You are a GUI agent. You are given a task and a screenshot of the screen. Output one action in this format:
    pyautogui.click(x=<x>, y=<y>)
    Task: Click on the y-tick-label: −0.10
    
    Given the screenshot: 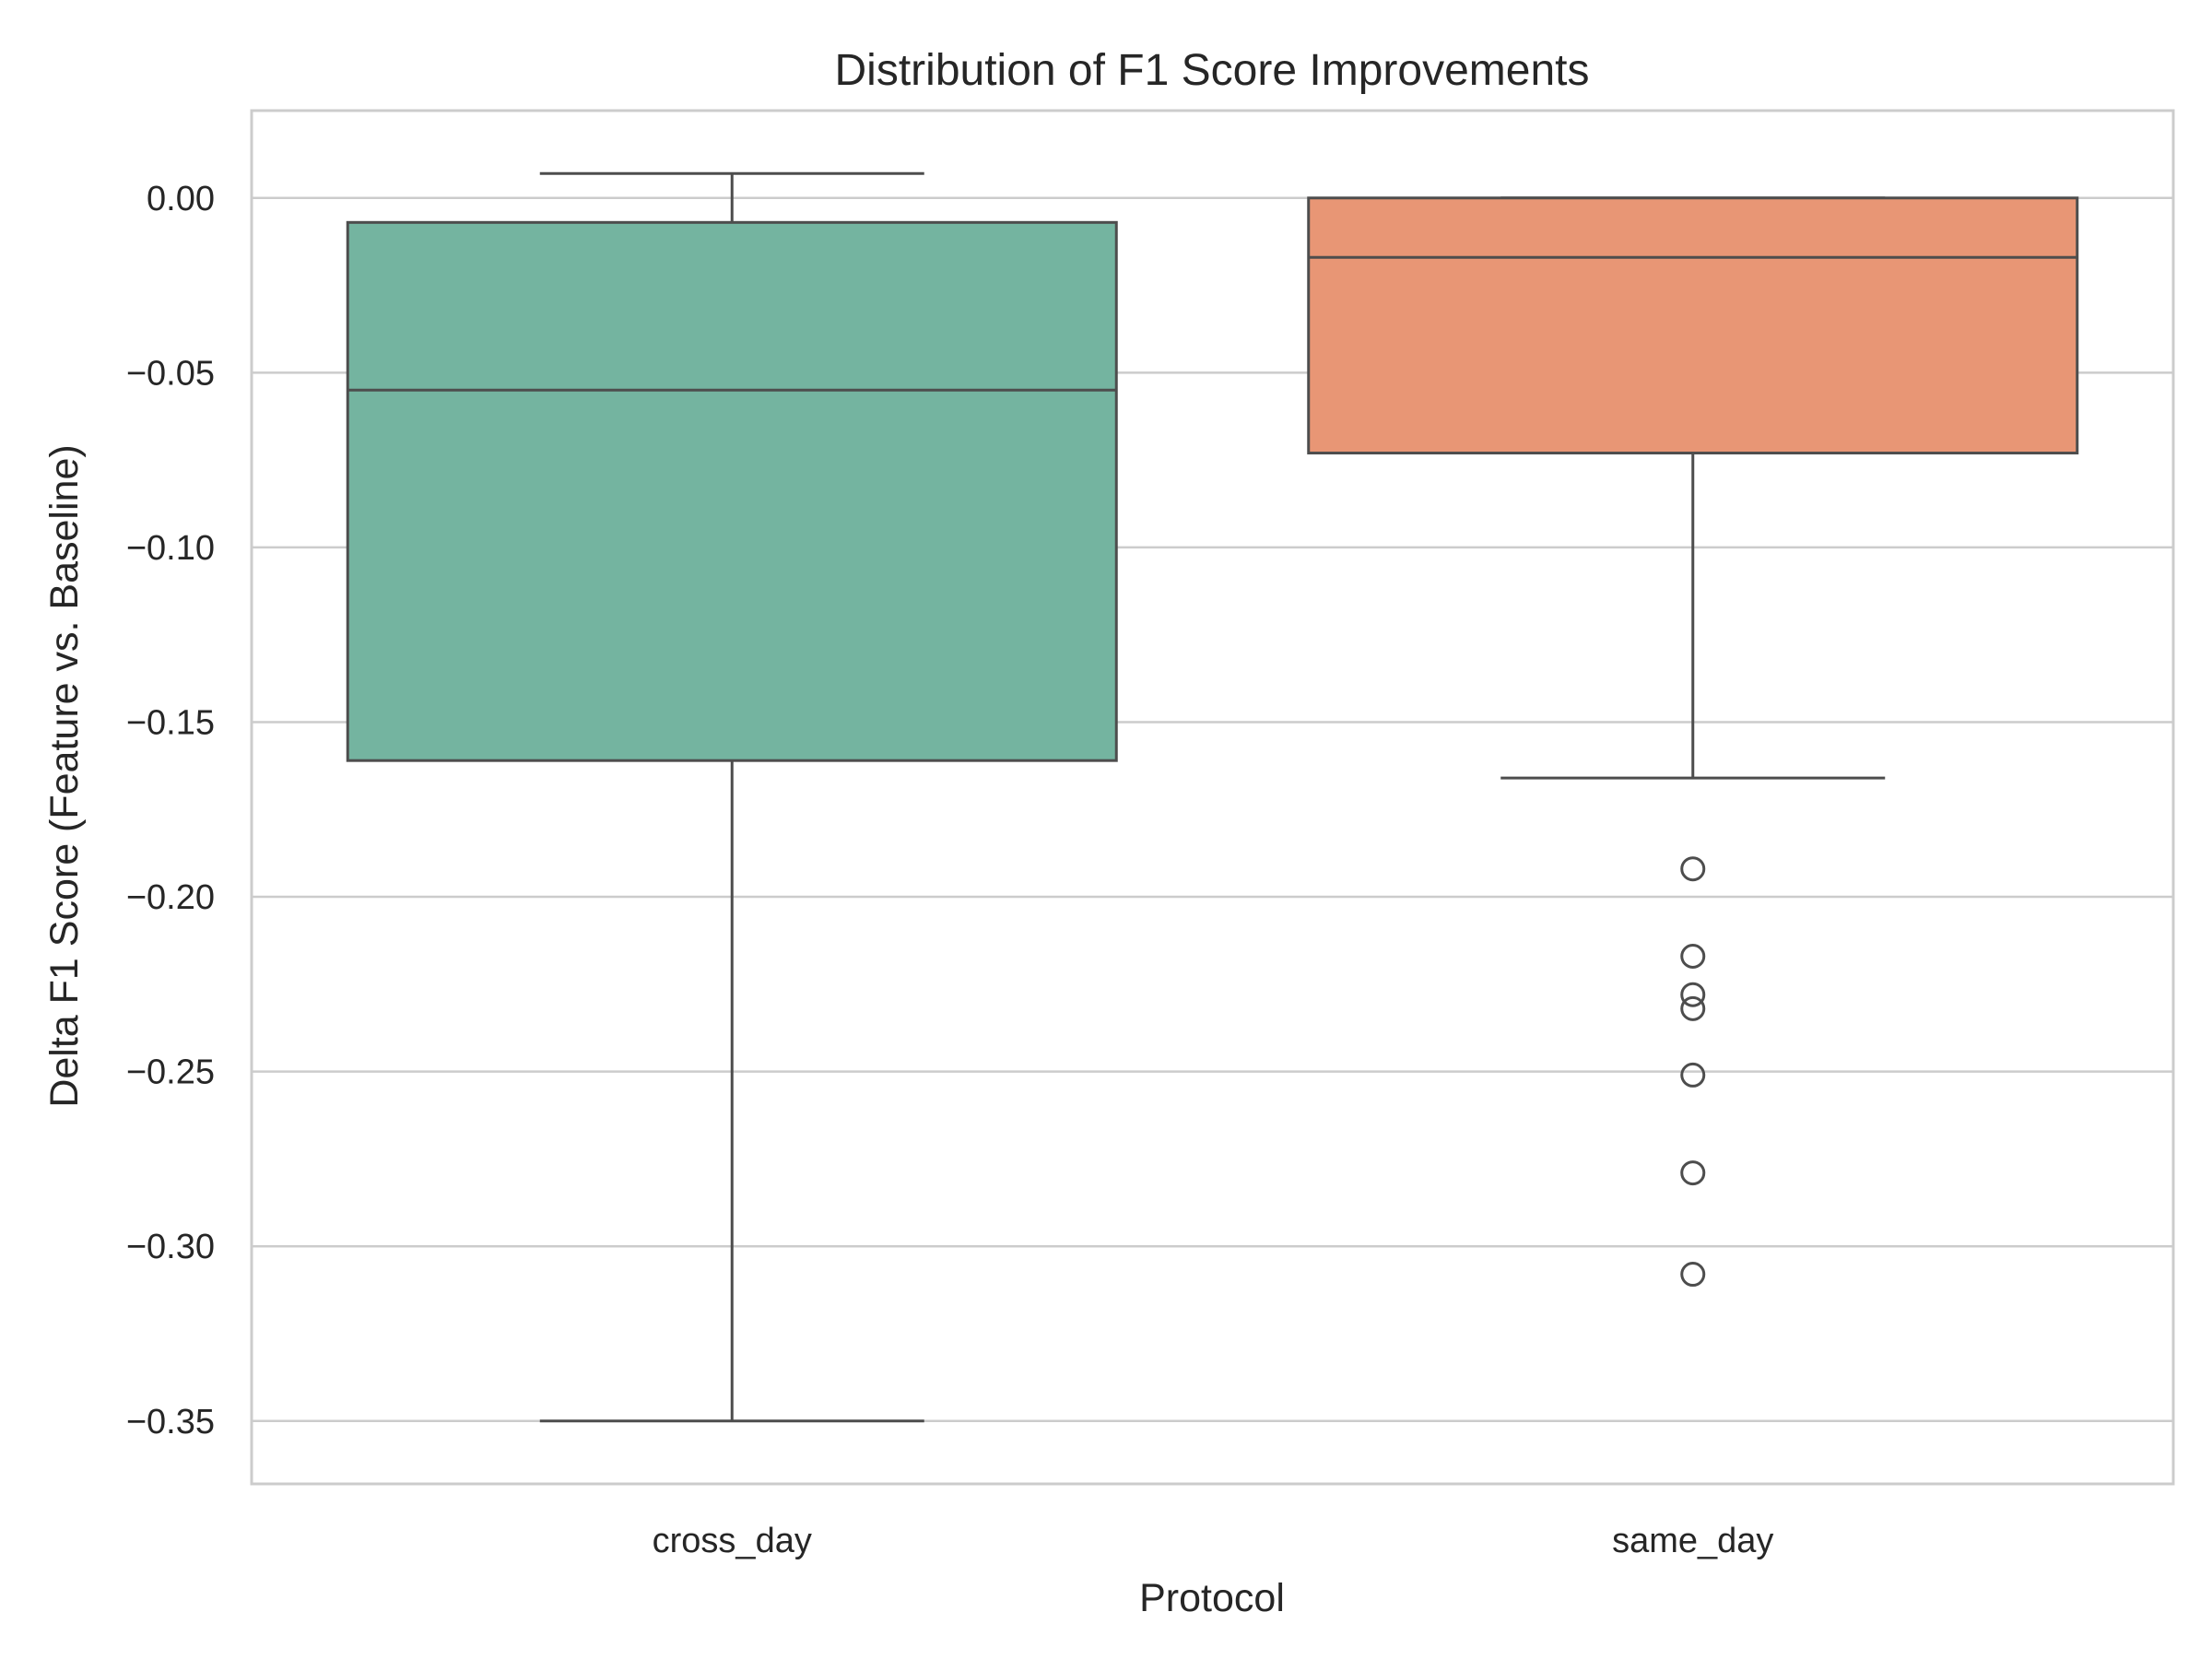 What is the action you would take?
    pyautogui.click(x=170, y=548)
    